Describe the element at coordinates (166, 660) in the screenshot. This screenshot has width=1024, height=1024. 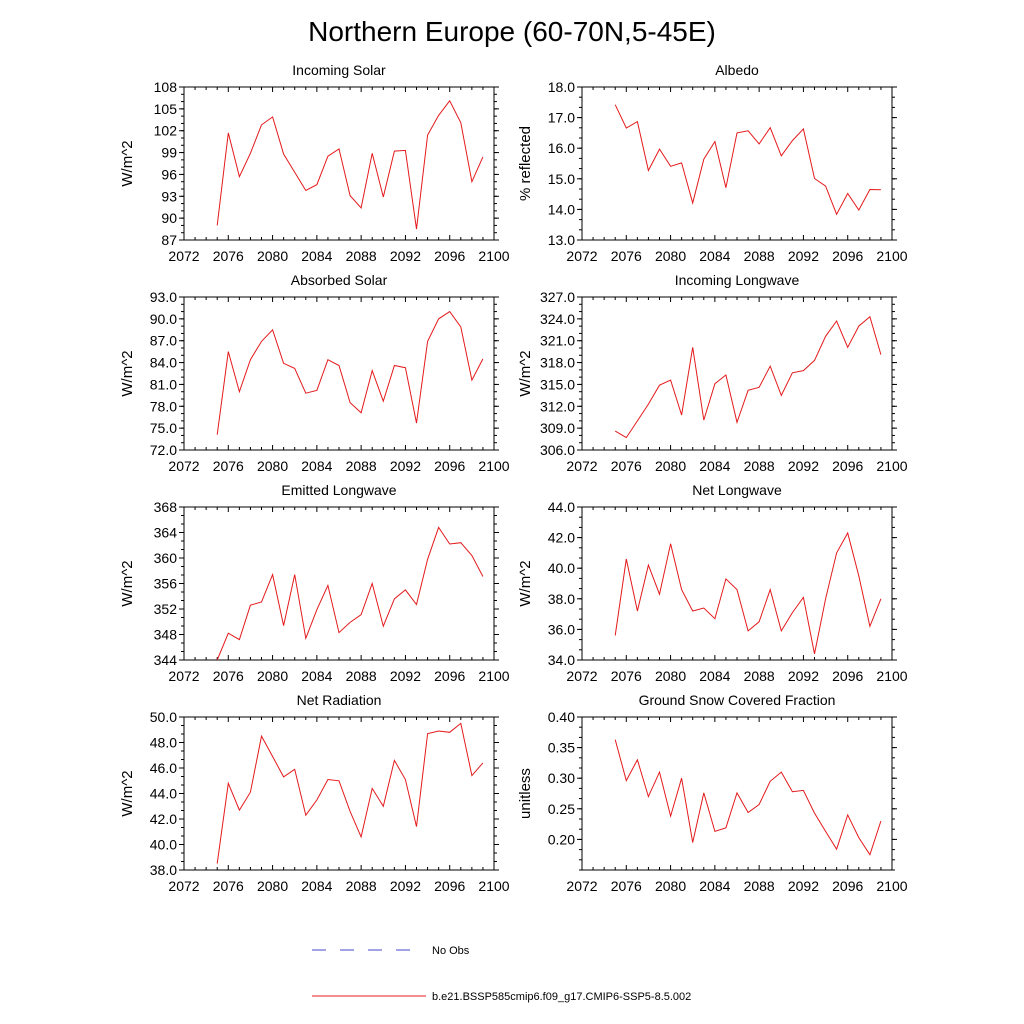
I see `y-tick-label: 344` at that location.